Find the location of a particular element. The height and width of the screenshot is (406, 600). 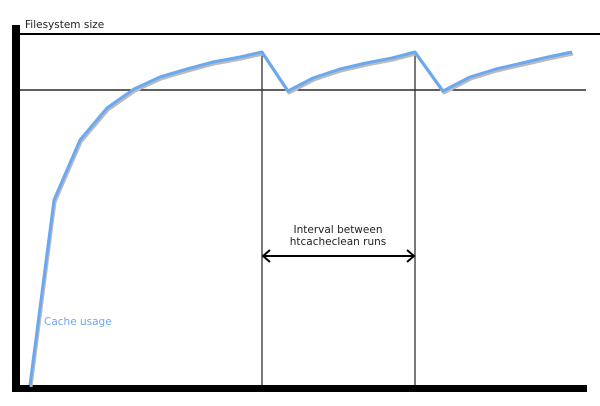

cache-usage-label: Cache usage is located at coordinates (78, 322).